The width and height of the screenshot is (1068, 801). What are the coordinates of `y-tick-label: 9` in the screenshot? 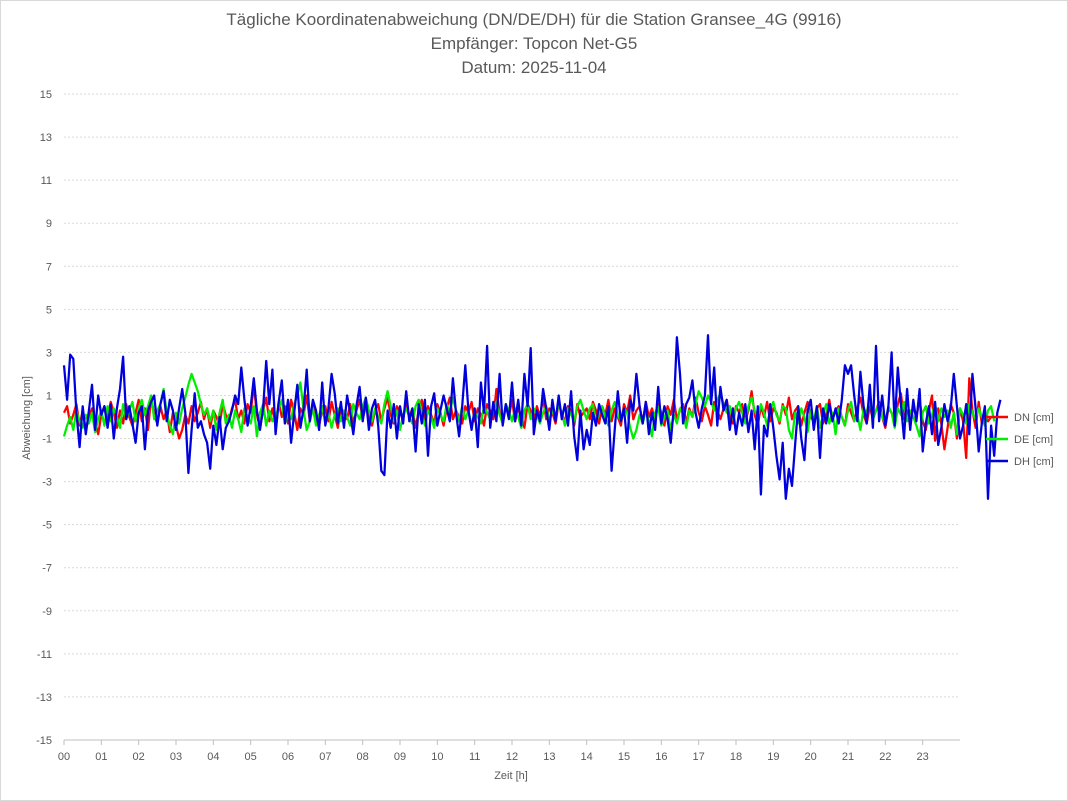 It's located at (49, 224).